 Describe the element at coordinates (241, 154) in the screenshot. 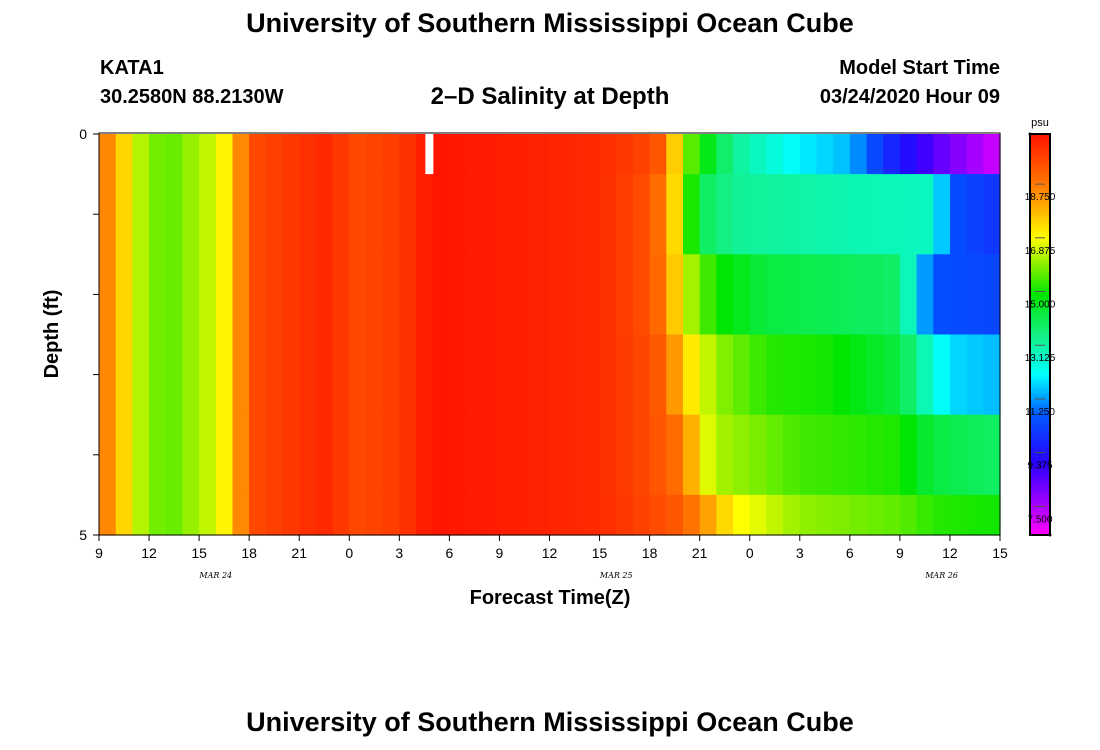

I see `heatmap-cell-layer0-hour8` at that location.